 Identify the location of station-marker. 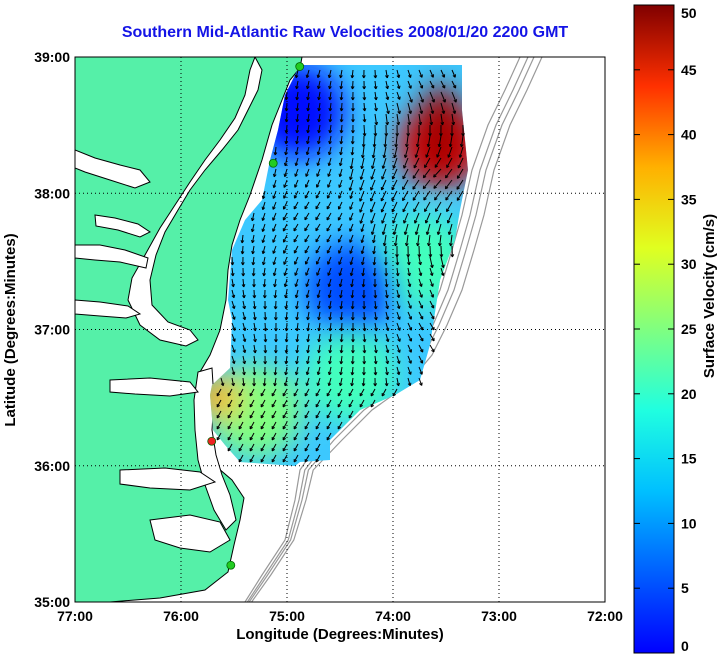
(273, 163).